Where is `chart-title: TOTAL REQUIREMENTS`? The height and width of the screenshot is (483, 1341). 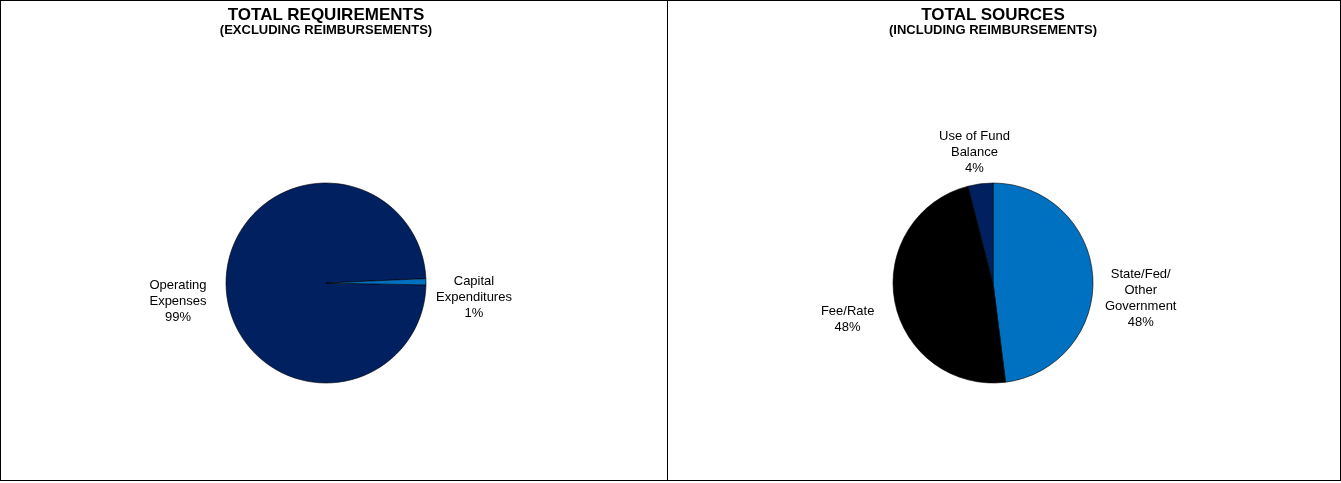 chart-title: TOTAL REQUIREMENTS is located at coordinates (326, 14).